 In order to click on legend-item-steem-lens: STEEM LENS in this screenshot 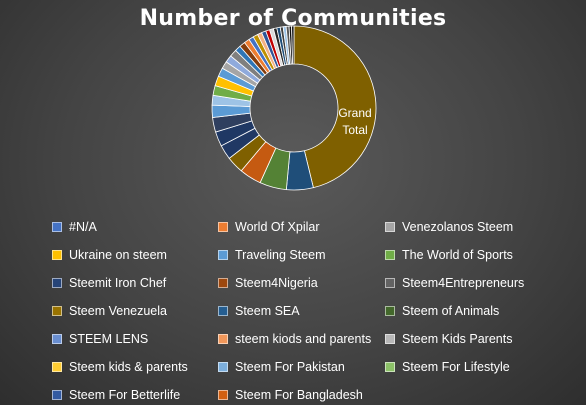, I will do `click(100, 339)`.